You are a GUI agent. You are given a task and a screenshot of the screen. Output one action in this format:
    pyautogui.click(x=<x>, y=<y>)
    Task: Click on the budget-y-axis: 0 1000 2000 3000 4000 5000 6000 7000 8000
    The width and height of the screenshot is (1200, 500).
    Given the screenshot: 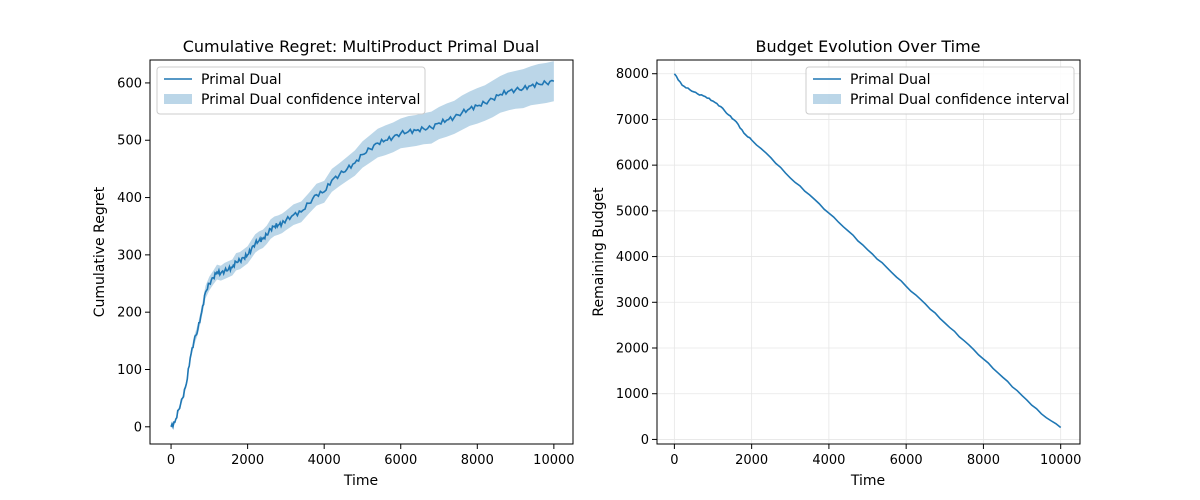 What is the action you would take?
    pyautogui.click(x=636, y=257)
    